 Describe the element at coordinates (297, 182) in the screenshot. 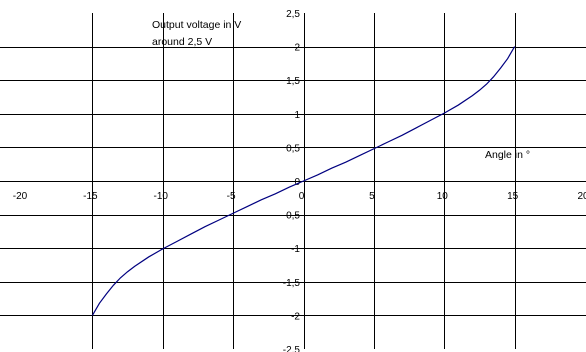

I see `y-tick-label: 0` at that location.